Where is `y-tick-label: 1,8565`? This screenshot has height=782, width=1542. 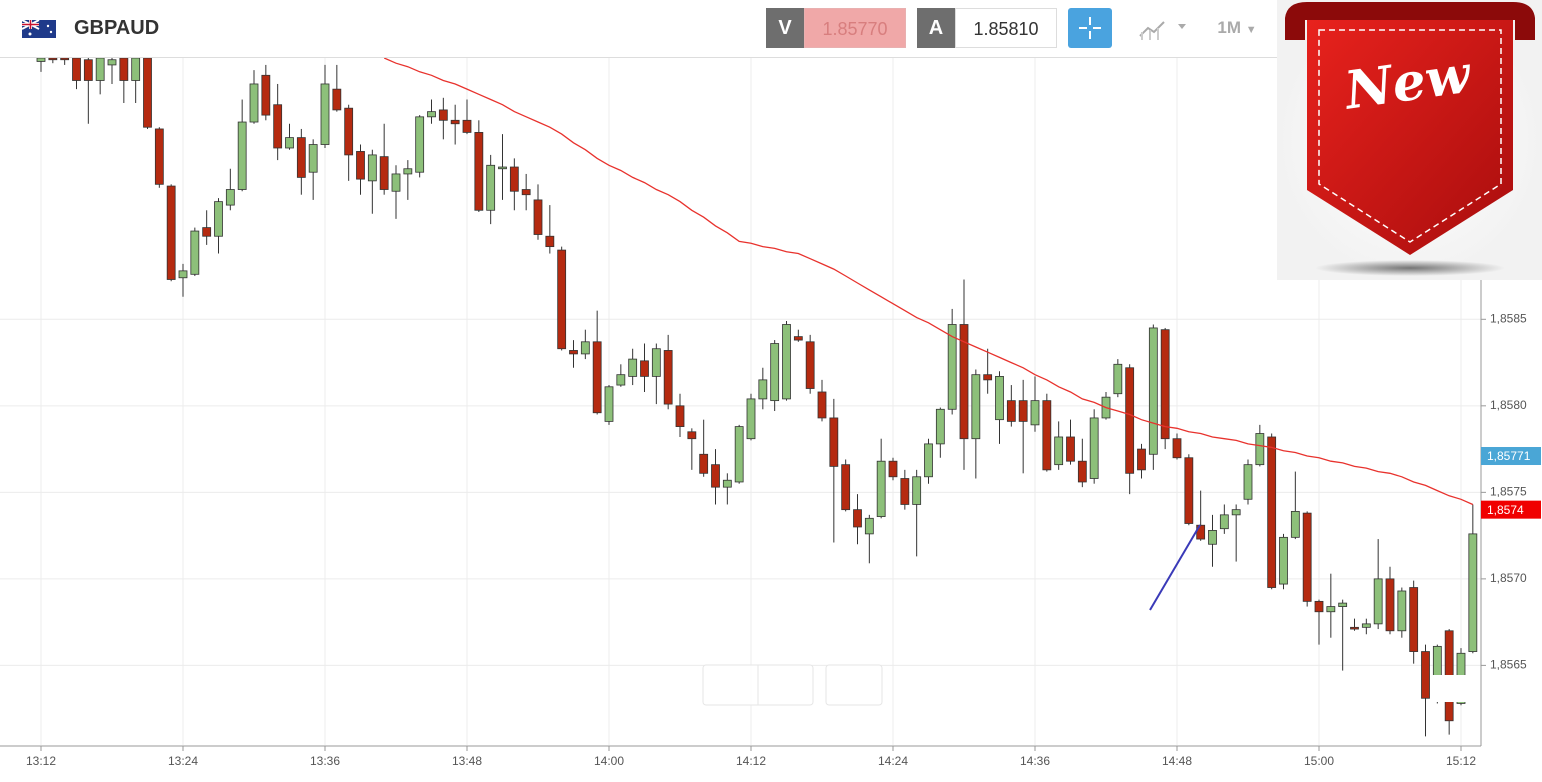 y-tick-label: 1,8565 is located at coordinates (1508, 665).